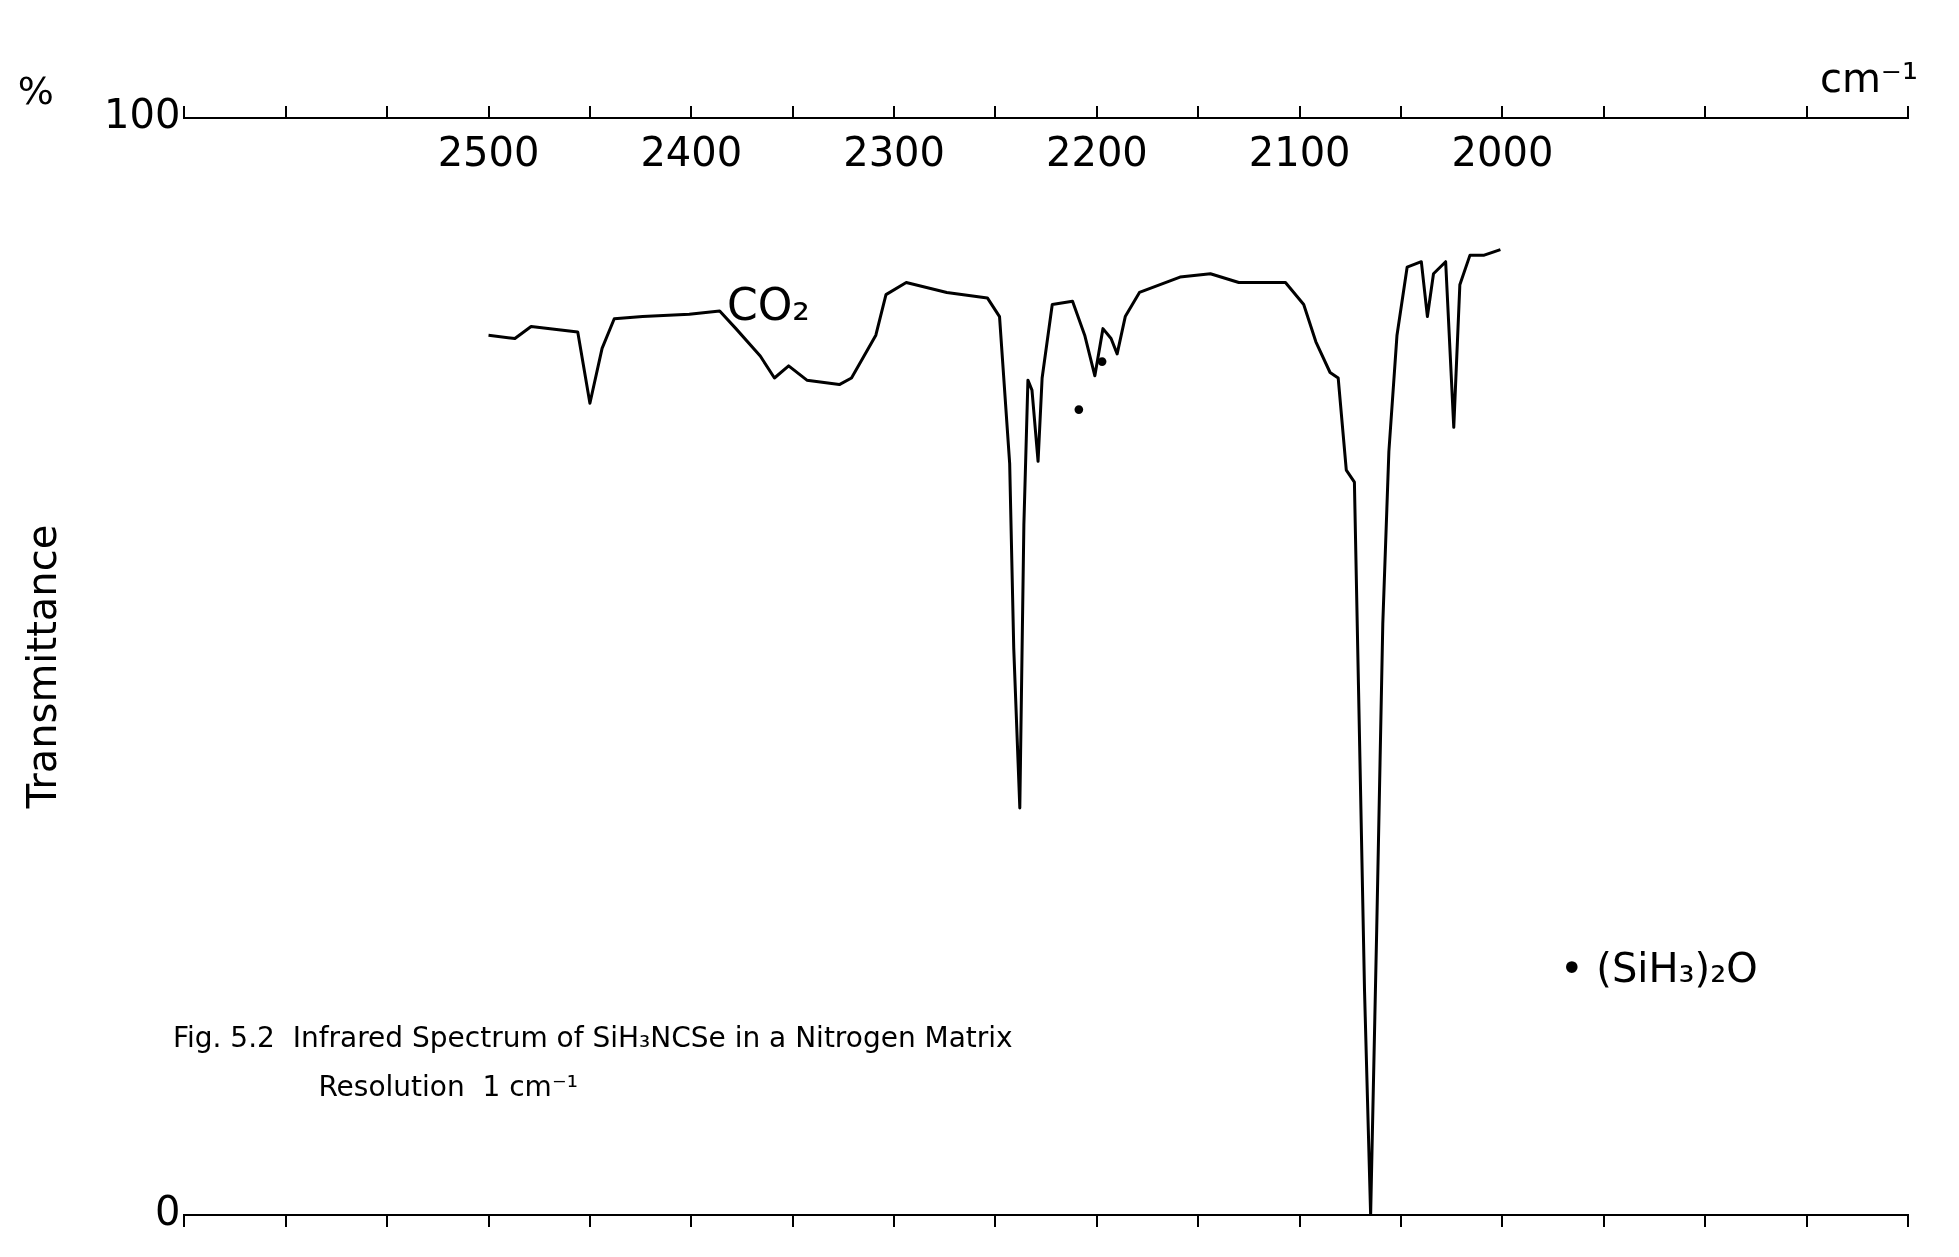 The width and height of the screenshot is (1959, 1257). I want to click on y-tick-label: 0, so click(167, 1211).